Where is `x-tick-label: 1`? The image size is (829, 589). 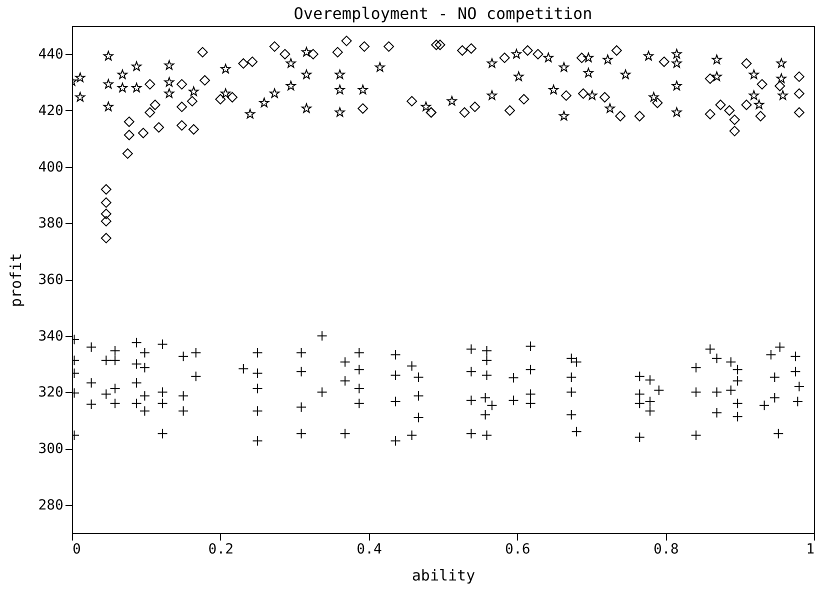
x-tick-label: 1 is located at coordinates (810, 550).